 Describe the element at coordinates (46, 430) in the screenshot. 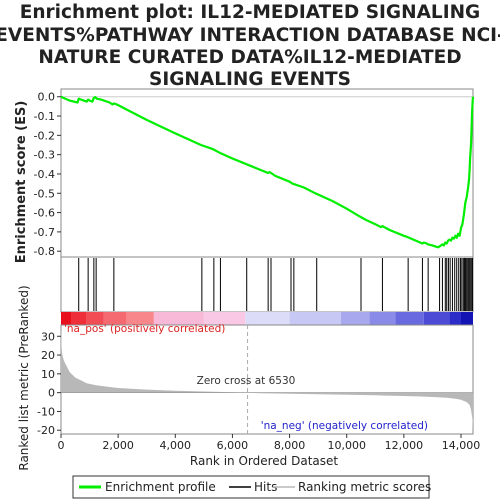

I see `metric-ytick-label: -20` at that location.